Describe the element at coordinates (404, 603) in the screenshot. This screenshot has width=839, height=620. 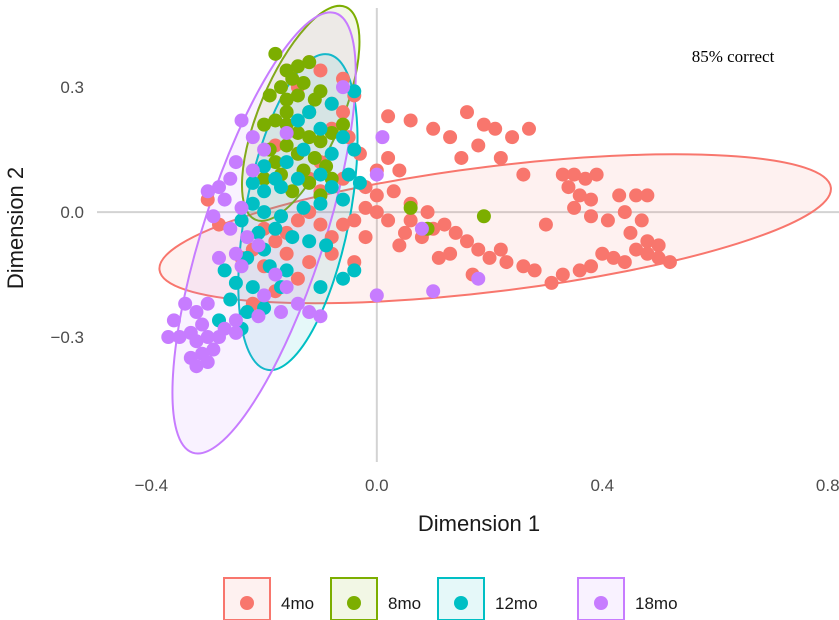
I see `legend-label-8mo: 8mo` at that location.